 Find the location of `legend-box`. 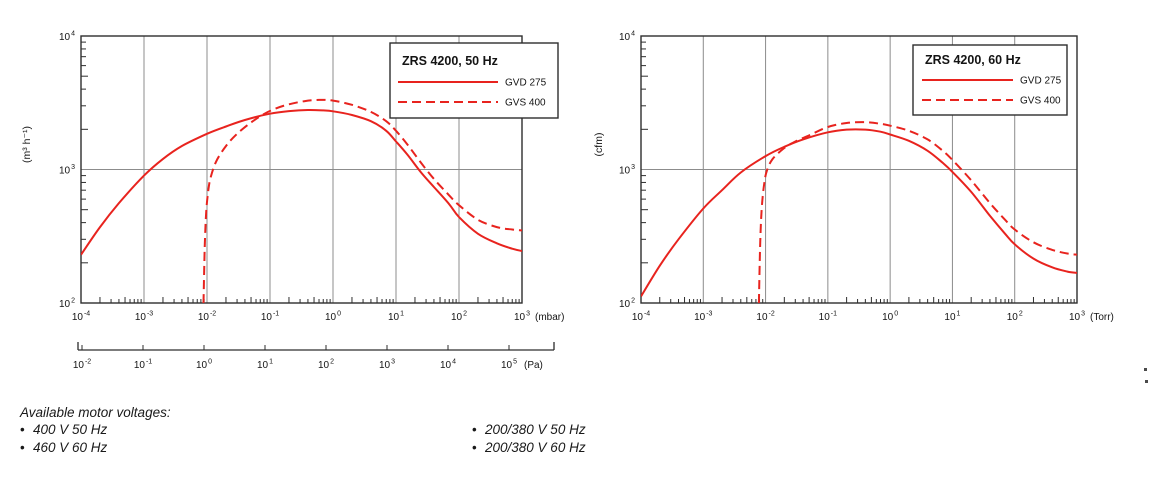

legend-box is located at coordinates (474, 80).